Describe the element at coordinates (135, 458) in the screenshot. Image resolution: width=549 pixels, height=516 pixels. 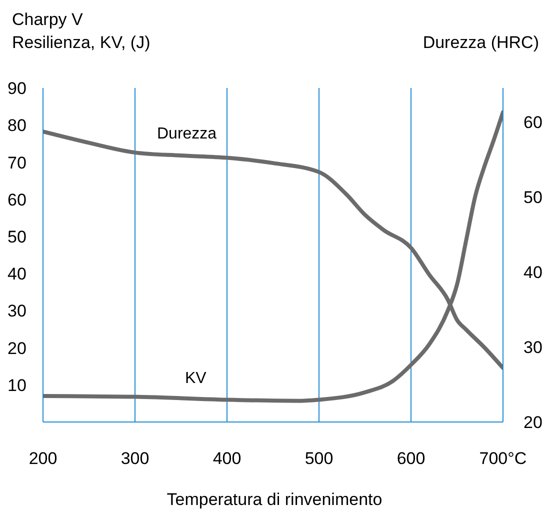
I see `x-tick-label: 300` at that location.